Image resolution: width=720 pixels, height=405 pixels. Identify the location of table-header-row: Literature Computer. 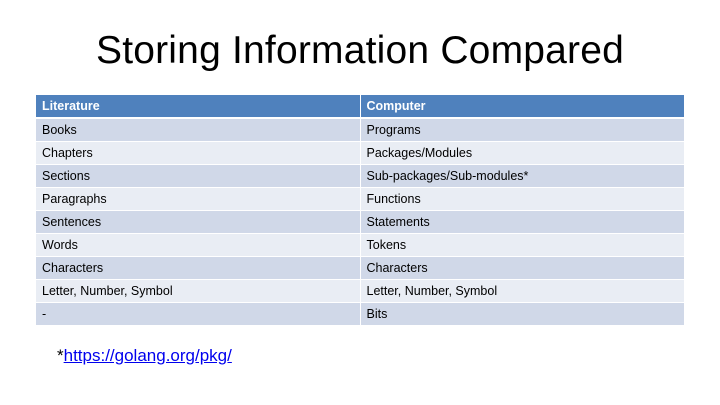
(360, 107).